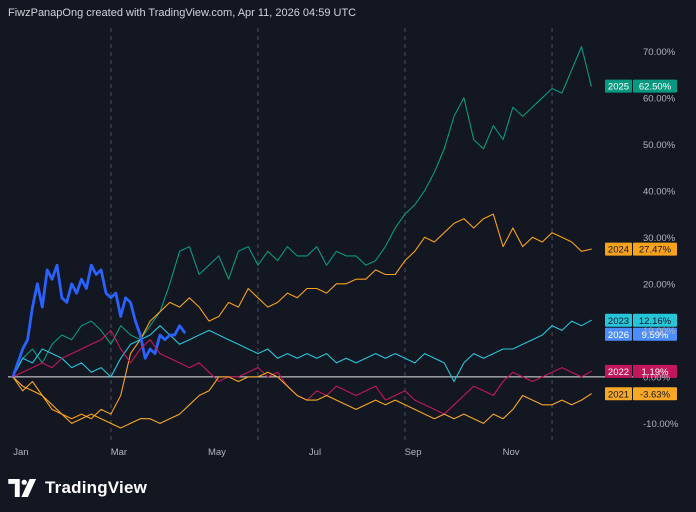  I want to click on series-badge-2025: 2025 62.50%, so click(641, 86).